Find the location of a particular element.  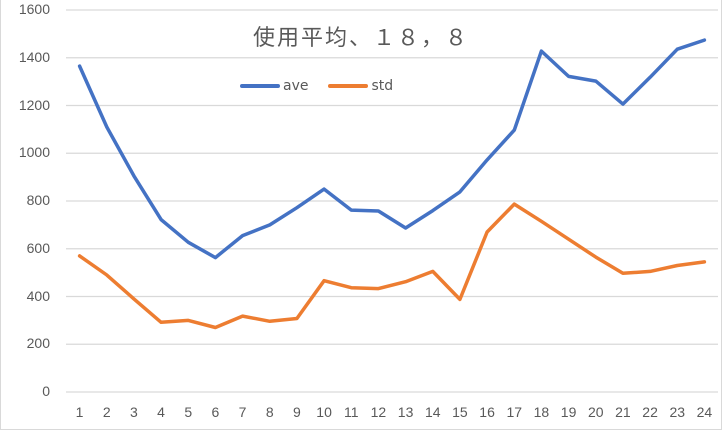

y-tick-label: 600 is located at coordinates (38, 247).